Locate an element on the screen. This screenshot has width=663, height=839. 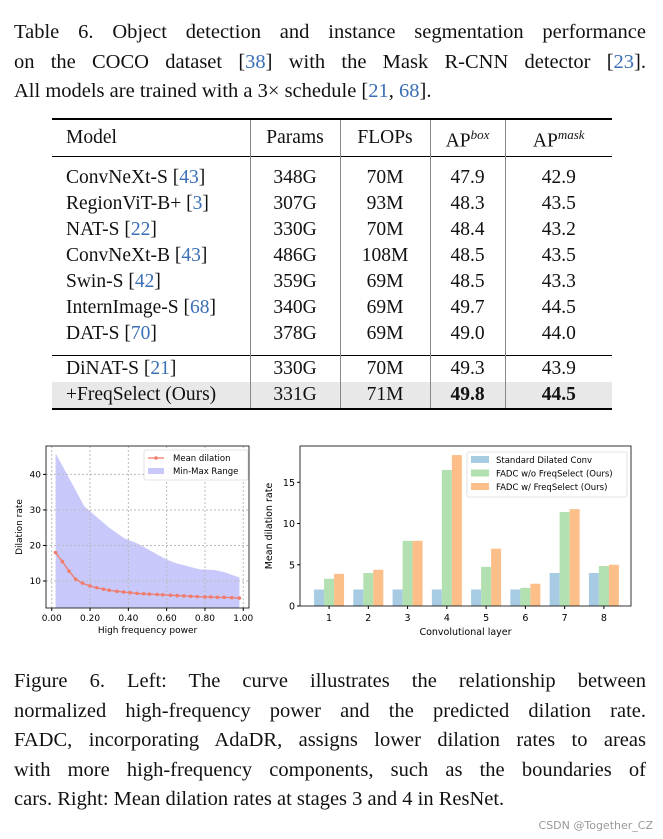
table-header: Model Params FLOPs APbox APmask is located at coordinates (332, 138).